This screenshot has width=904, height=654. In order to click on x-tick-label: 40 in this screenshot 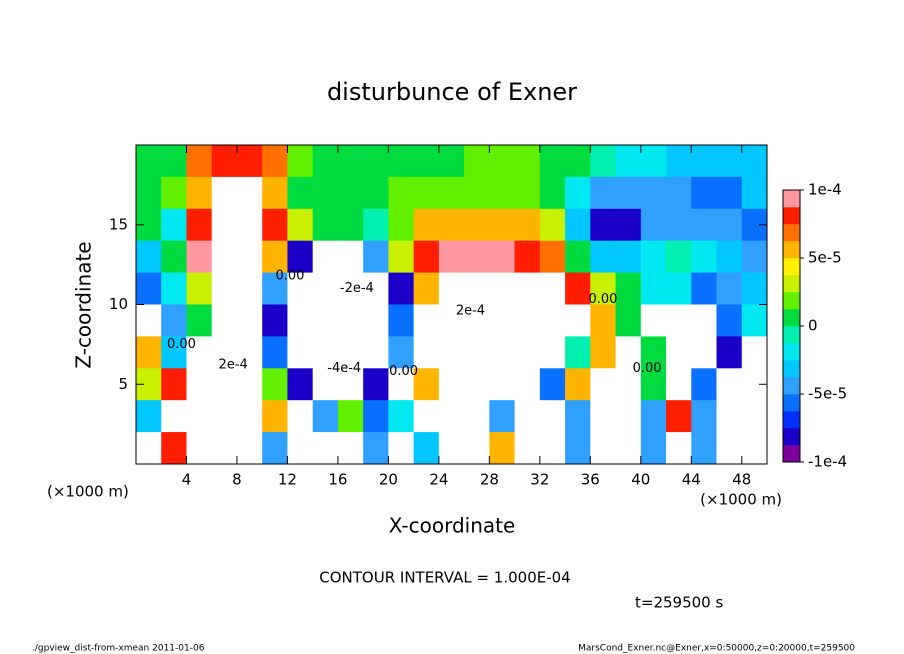, I will do `click(640, 480)`.